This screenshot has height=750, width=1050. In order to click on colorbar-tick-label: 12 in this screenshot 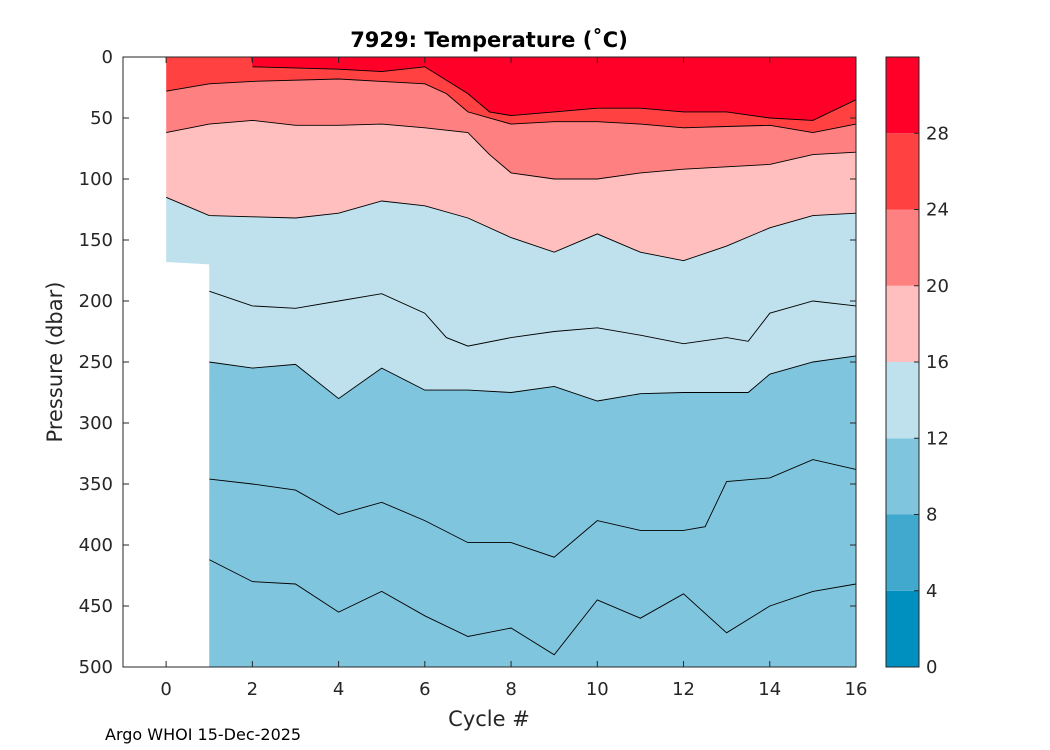, I will do `click(937, 438)`.